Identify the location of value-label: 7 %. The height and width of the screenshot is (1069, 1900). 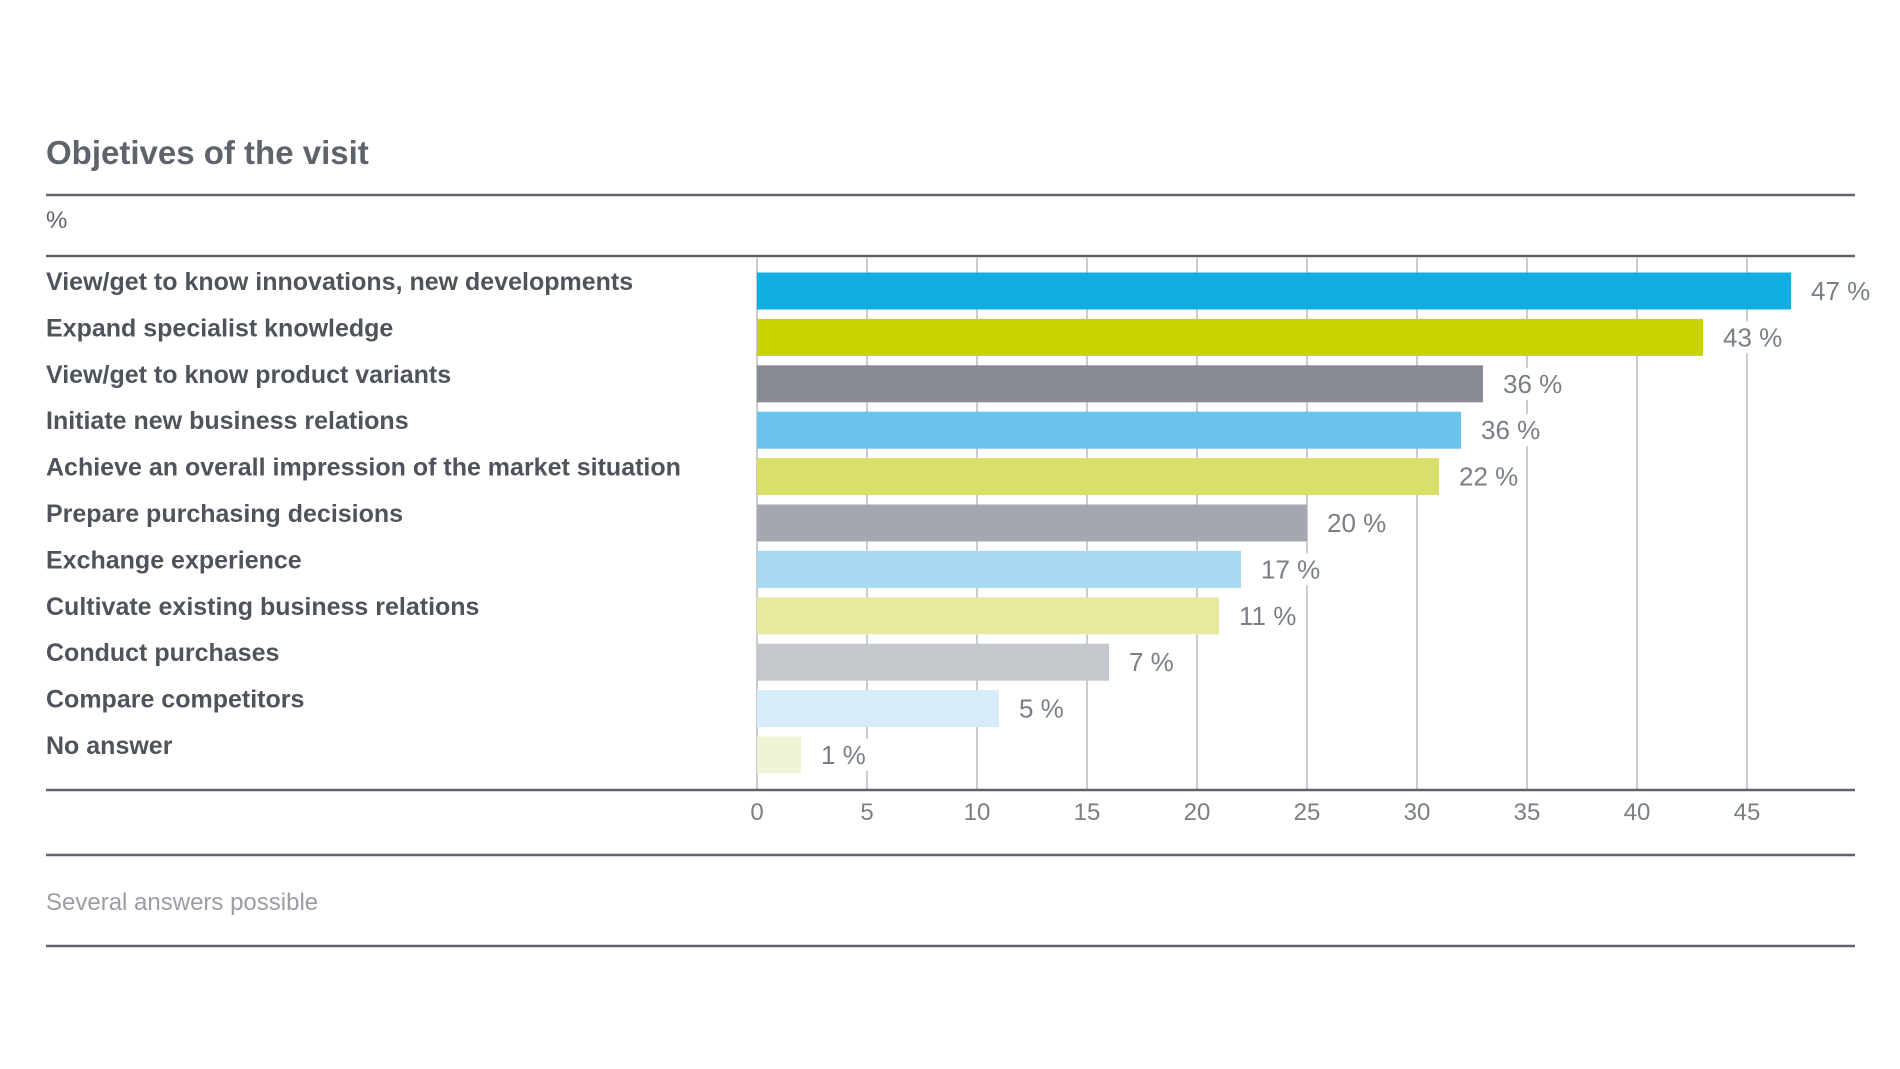
(1151, 662).